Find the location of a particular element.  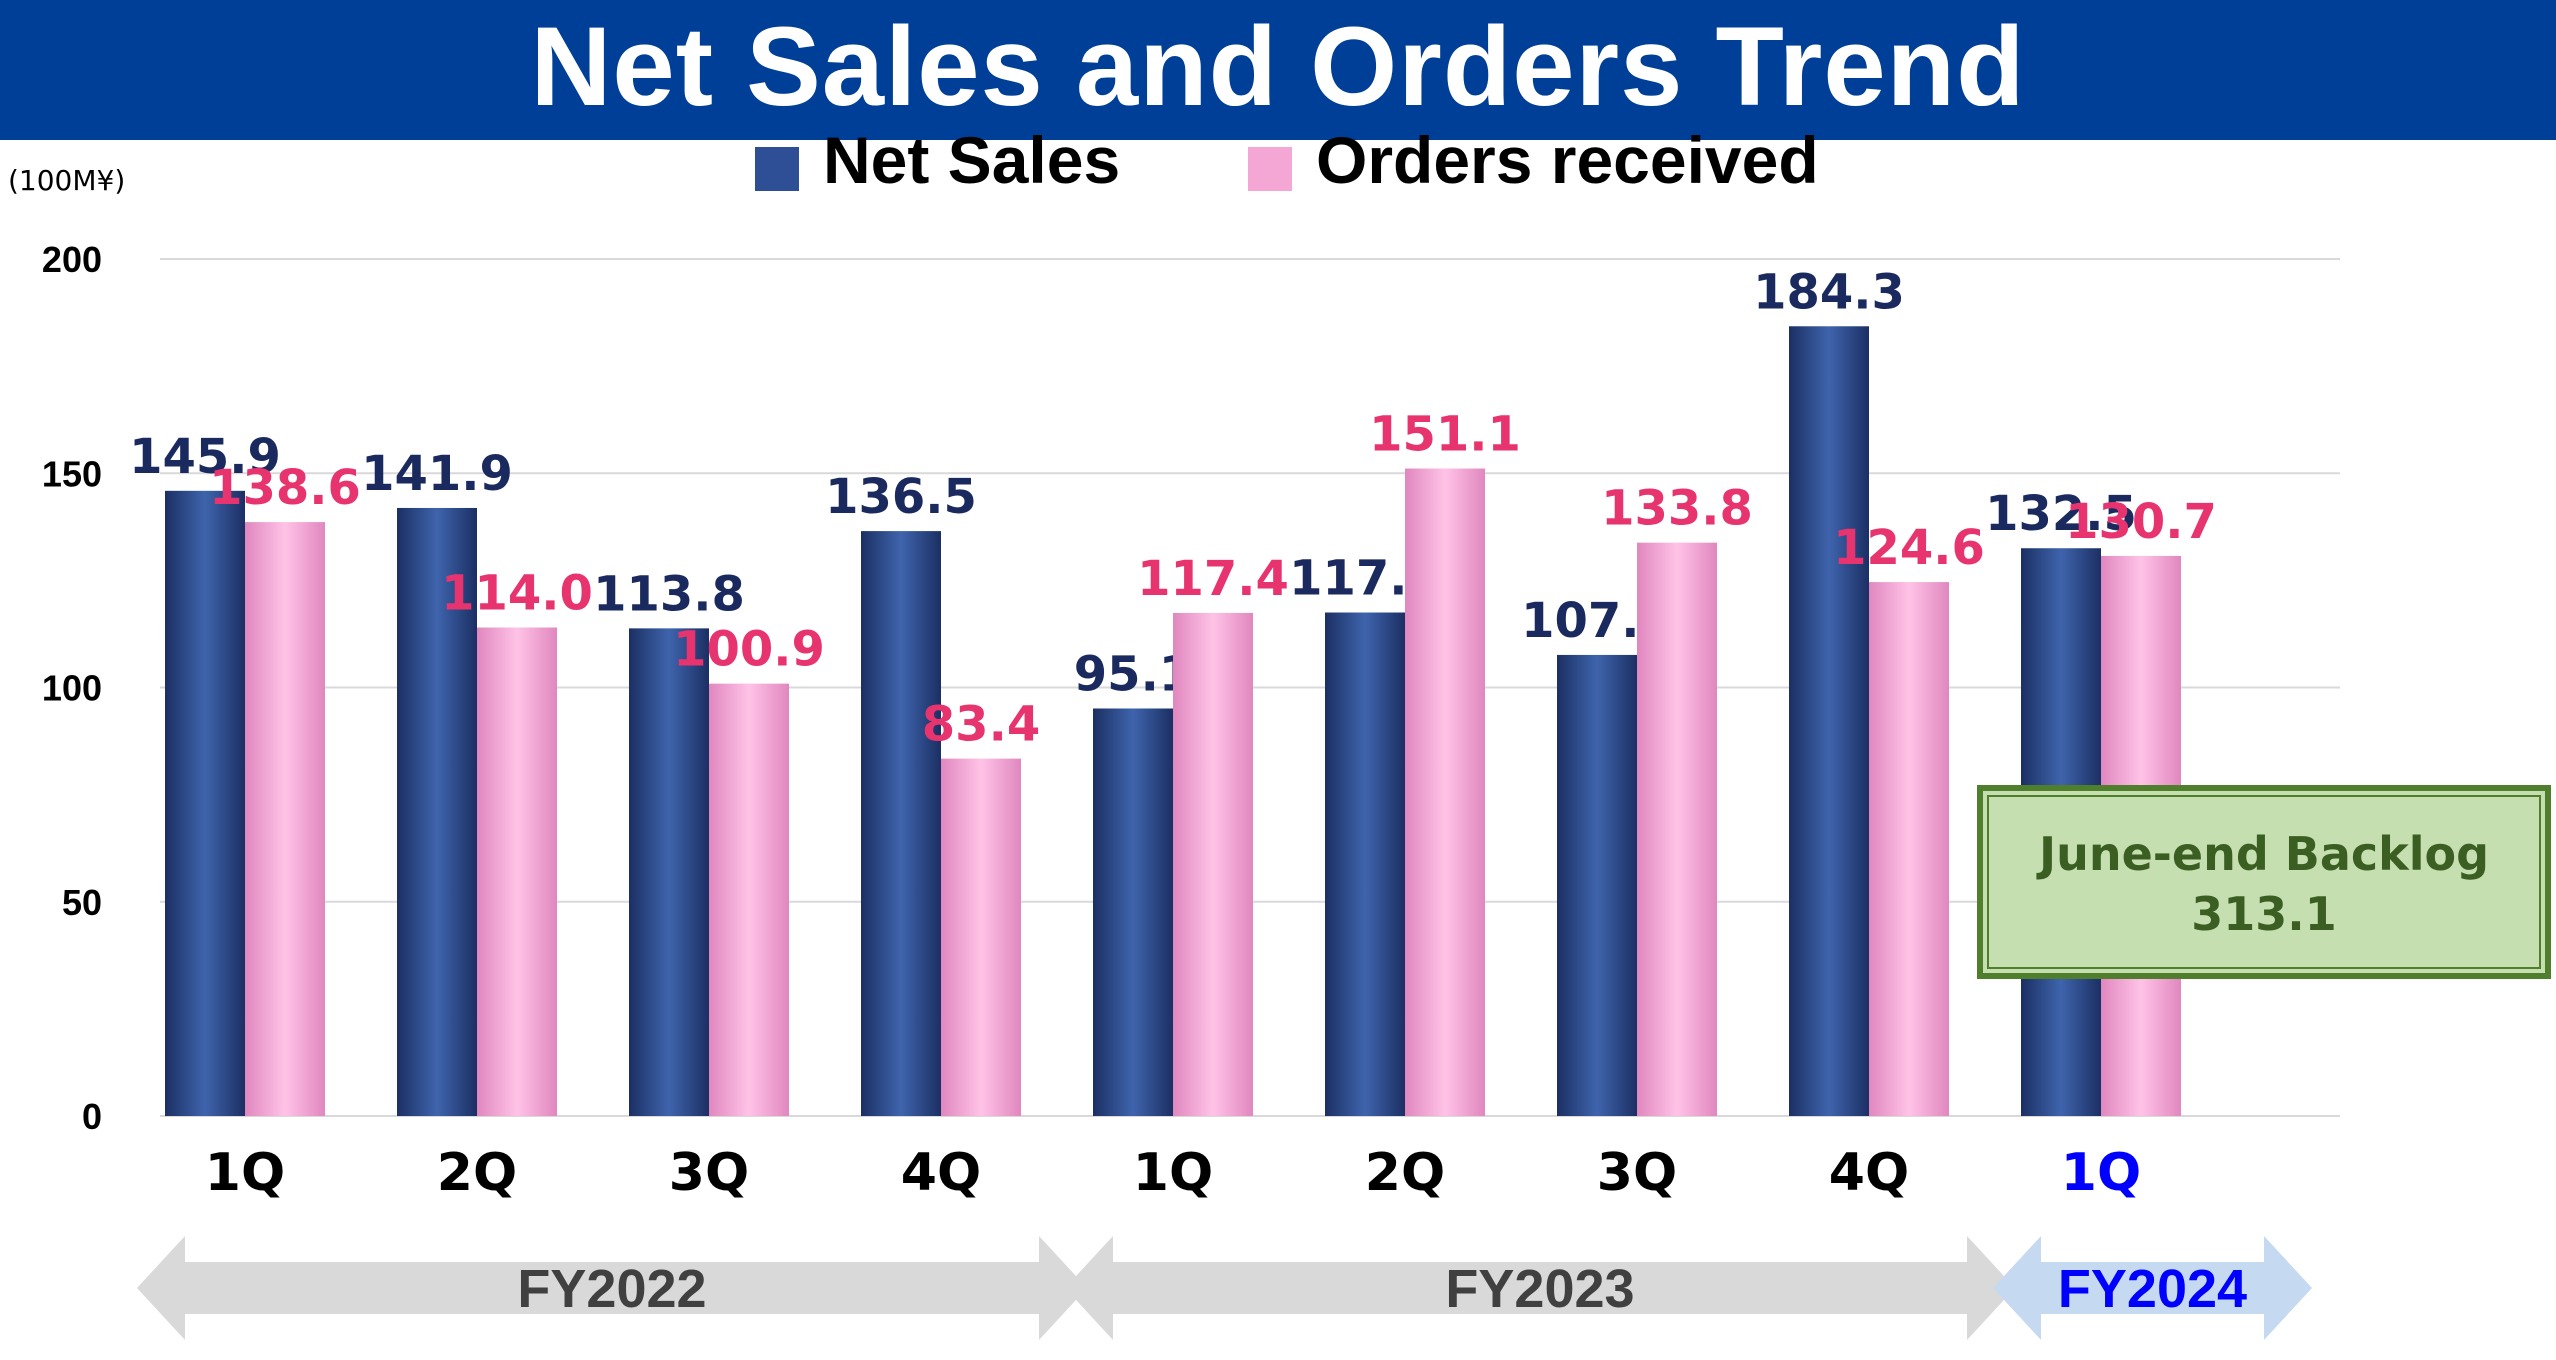

y-tick-label: 200 is located at coordinates (72, 259).